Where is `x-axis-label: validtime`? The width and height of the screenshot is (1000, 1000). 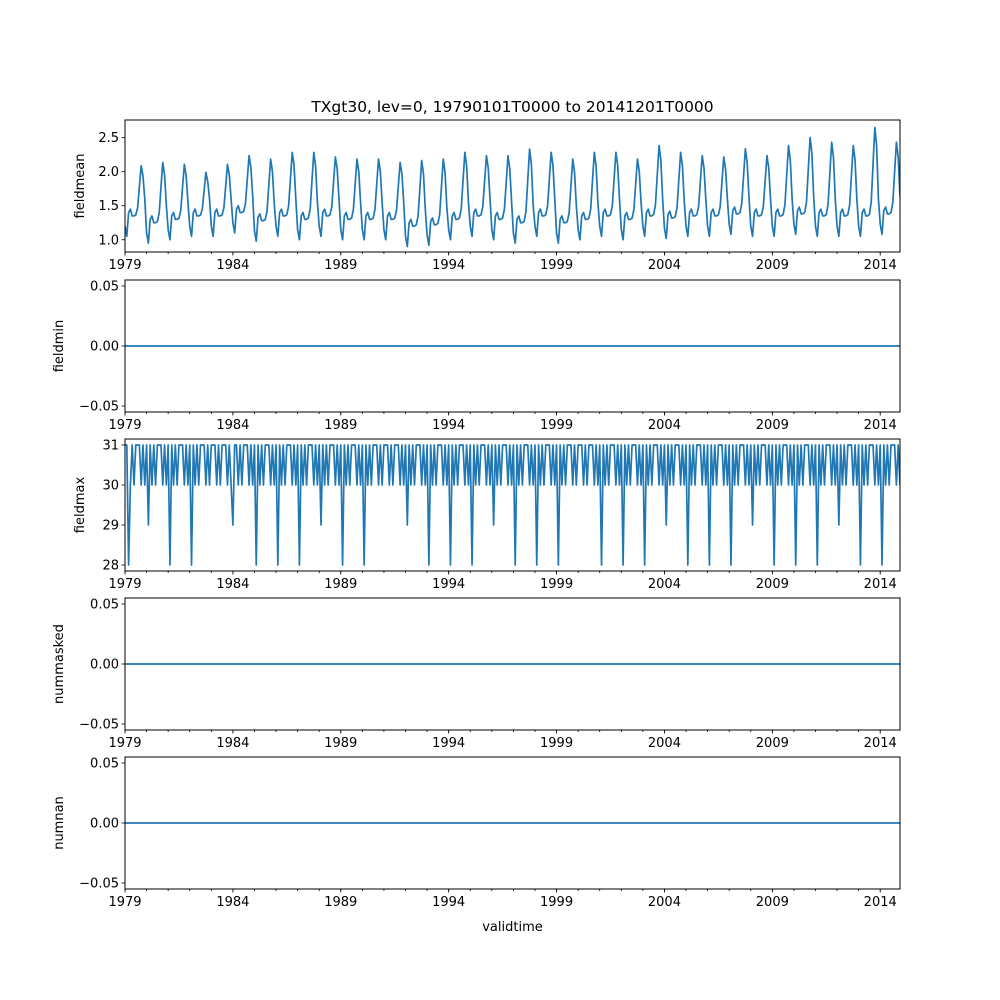
x-axis-label: validtime is located at coordinates (512, 927).